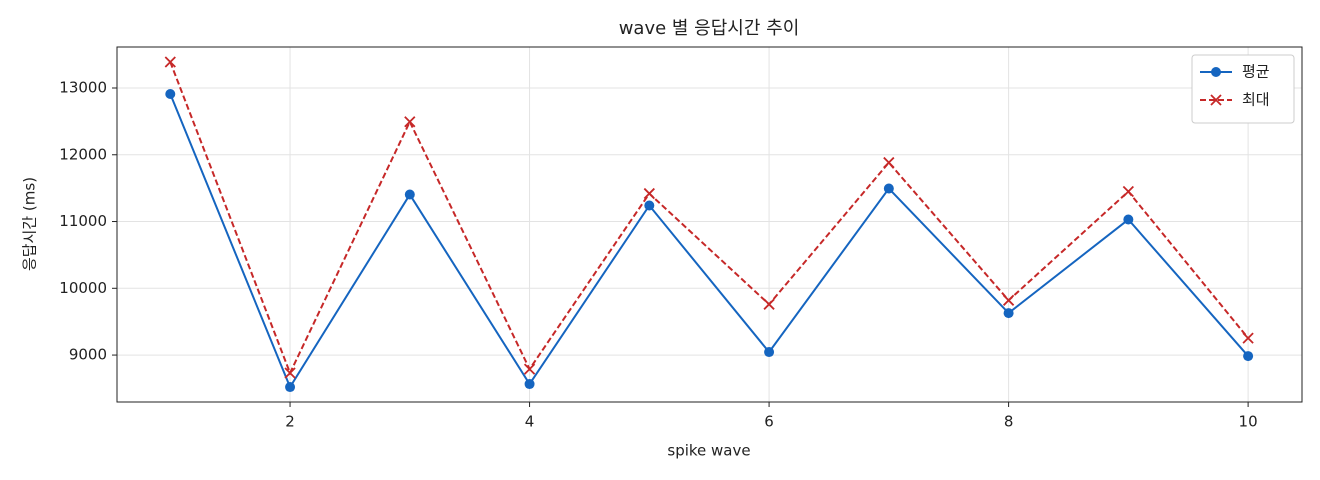 This screenshot has width=1320, height=480. I want to click on x-tick-label: 10, so click(1248, 422).